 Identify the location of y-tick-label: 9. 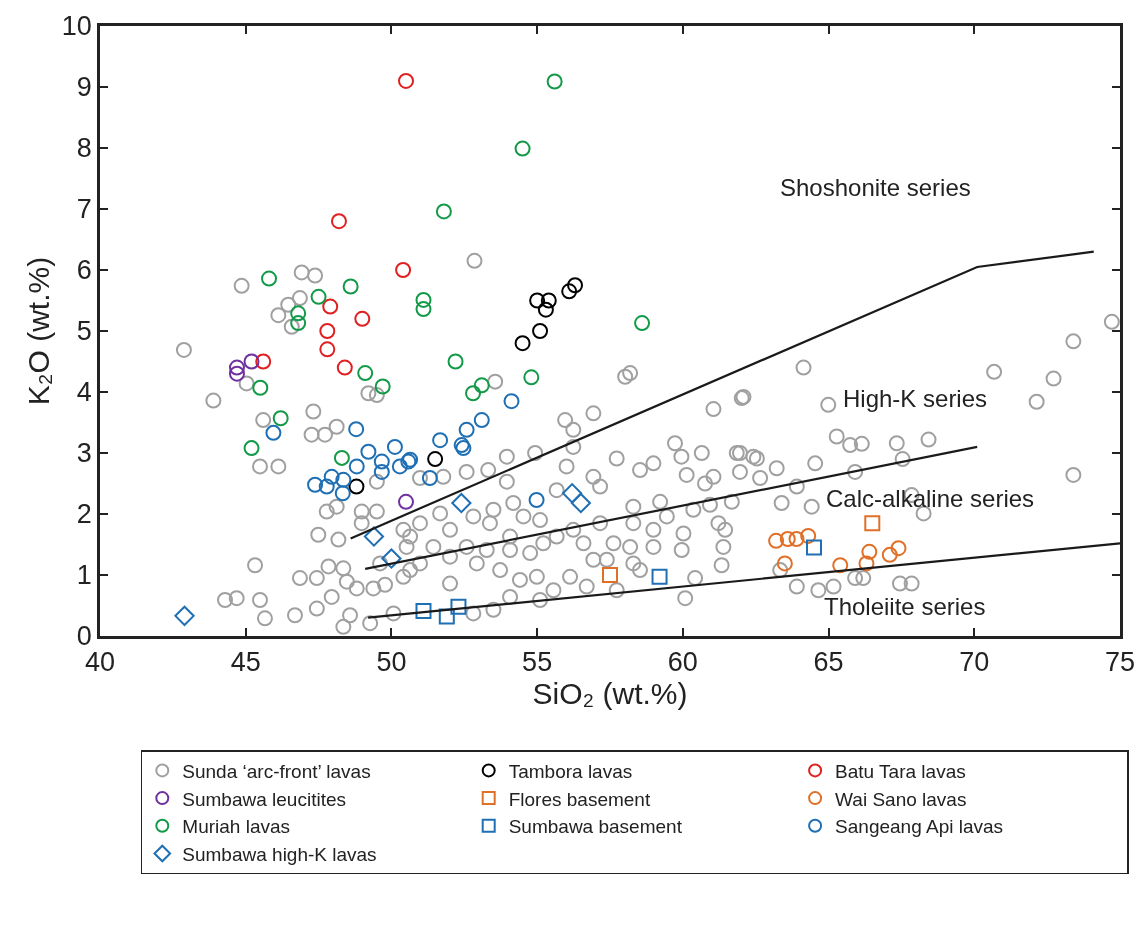
(84, 87).